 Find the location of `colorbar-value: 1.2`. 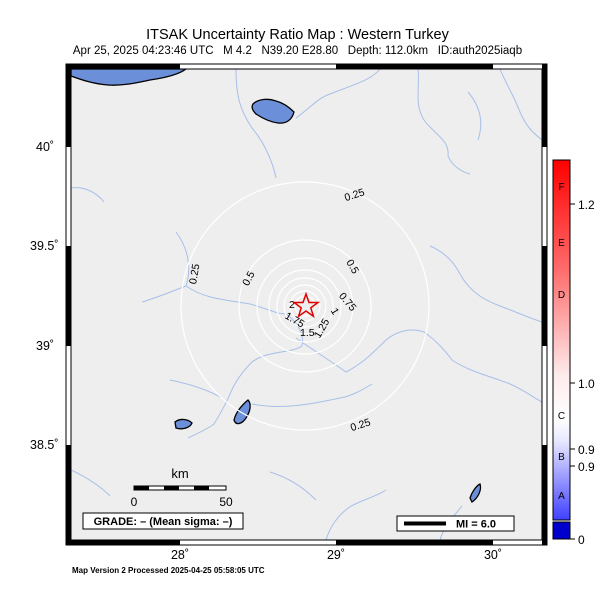

colorbar-value: 1.2 is located at coordinates (586, 205).